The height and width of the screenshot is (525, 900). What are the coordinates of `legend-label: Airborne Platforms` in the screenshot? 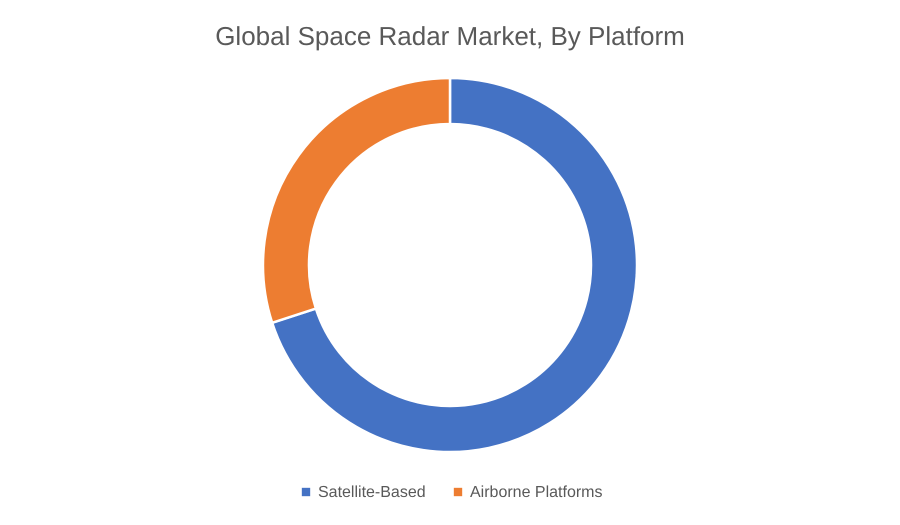 It's located at (536, 492).